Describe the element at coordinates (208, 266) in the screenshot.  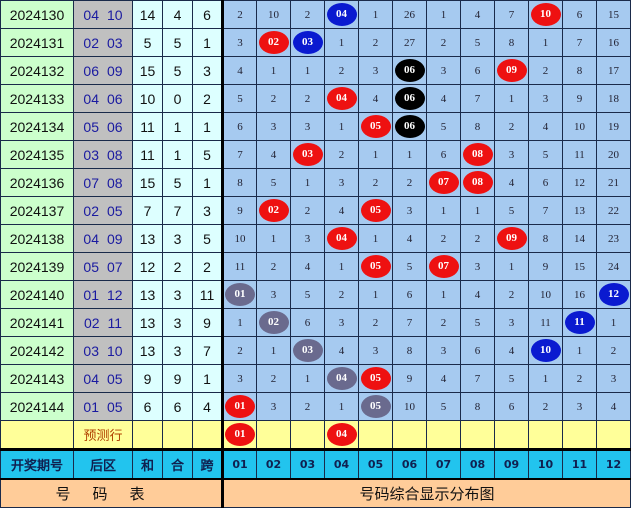
I see `span-cell: 2` at that location.